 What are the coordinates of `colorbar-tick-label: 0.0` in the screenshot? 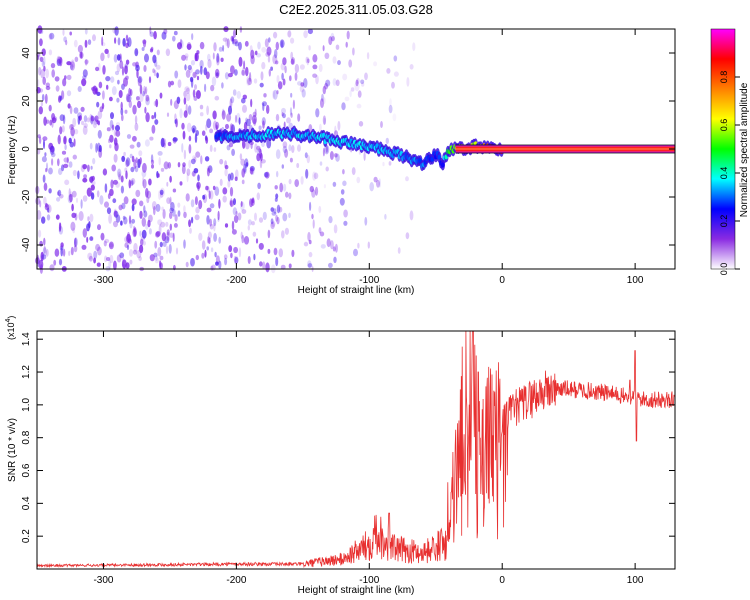 It's located at (724, 269).